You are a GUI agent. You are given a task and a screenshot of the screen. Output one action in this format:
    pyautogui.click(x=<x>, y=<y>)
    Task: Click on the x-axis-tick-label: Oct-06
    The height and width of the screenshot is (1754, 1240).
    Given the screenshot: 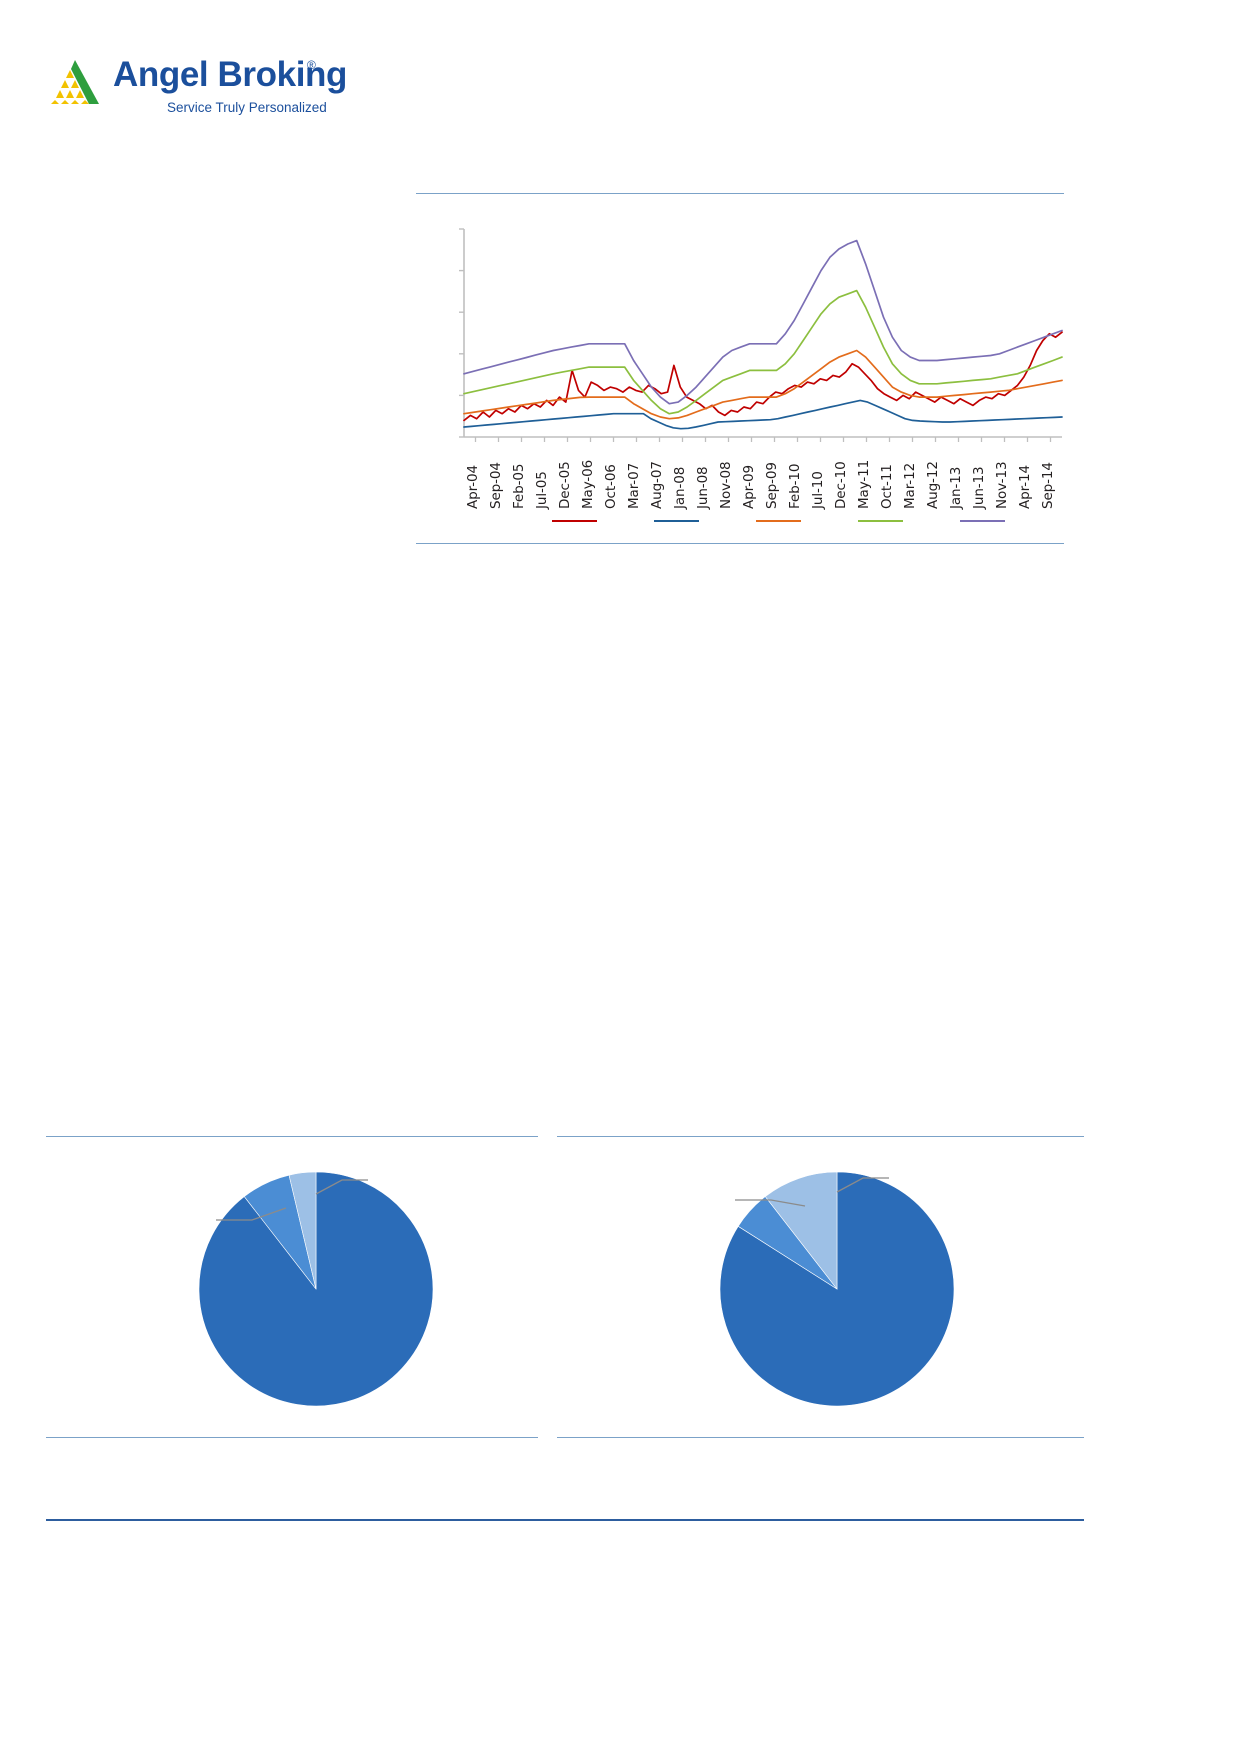 What is the action you would take?
    pyautogui.click(x=610, y=486)
    